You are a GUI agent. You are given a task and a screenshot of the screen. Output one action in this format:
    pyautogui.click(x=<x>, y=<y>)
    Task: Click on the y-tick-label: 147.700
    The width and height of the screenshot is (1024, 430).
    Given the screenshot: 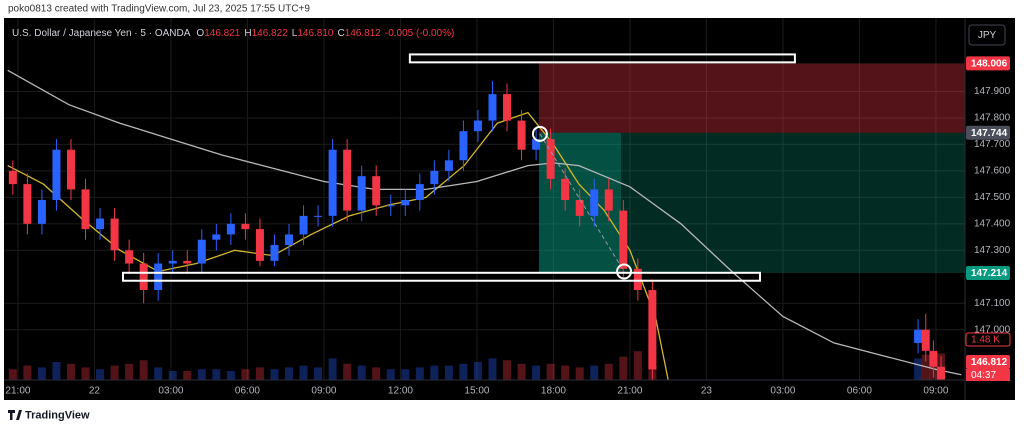 What is the action you would take?
    pyautogui.click(x=992, y=144)
    